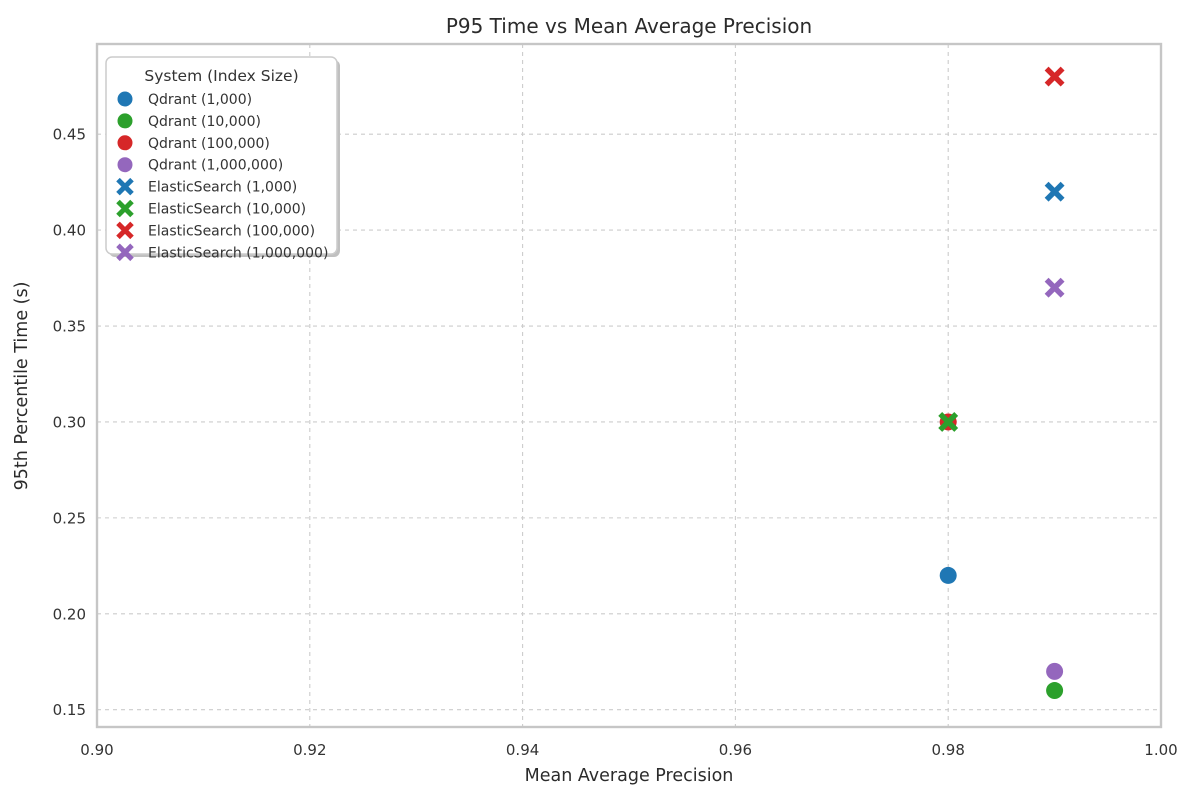 The width and height of the screenshot is (1200, 800). What do you see at coordinates (200, 100) in the screenshot?
I see `legend-item-label: Qdrant (1,000)` at bounding box center [200, 100].